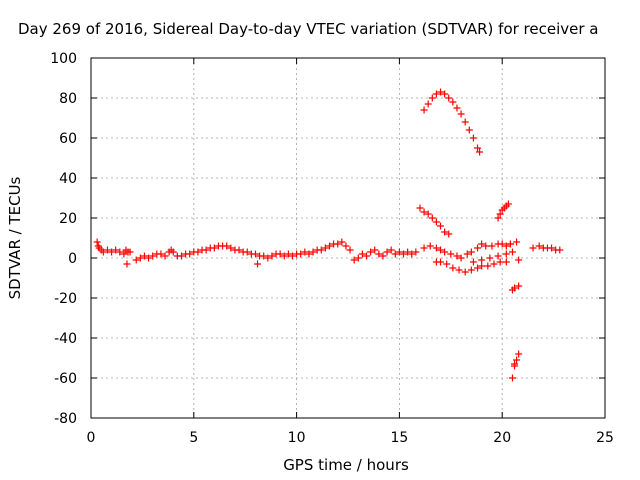 This screenshot has width=640, height=480. I want to click on series-late, so click(546, 248).